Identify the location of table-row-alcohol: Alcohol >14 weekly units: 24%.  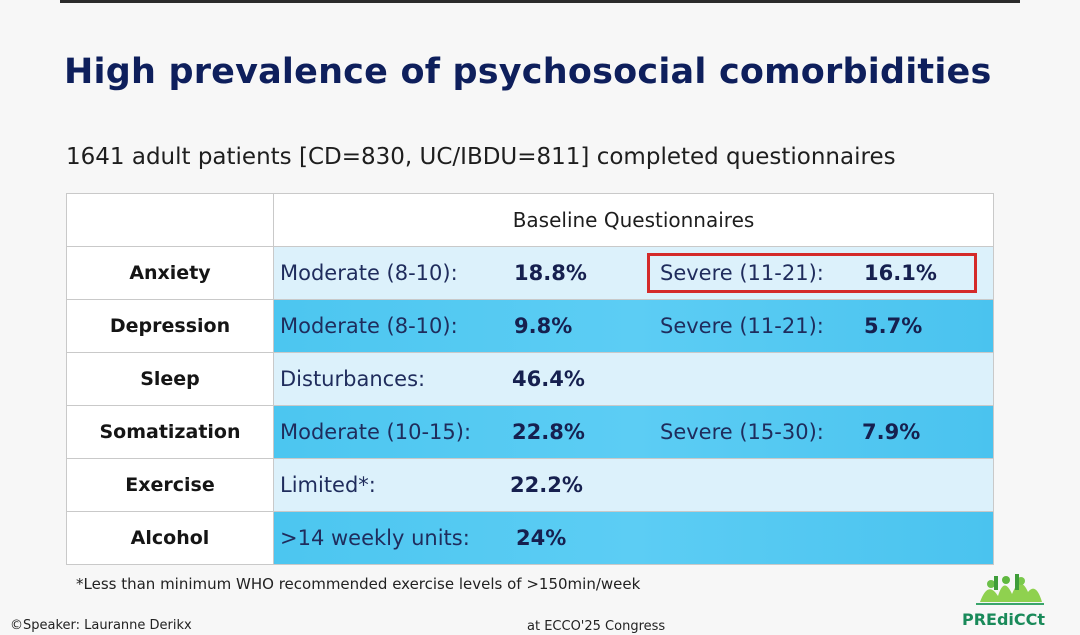
(530, 538).